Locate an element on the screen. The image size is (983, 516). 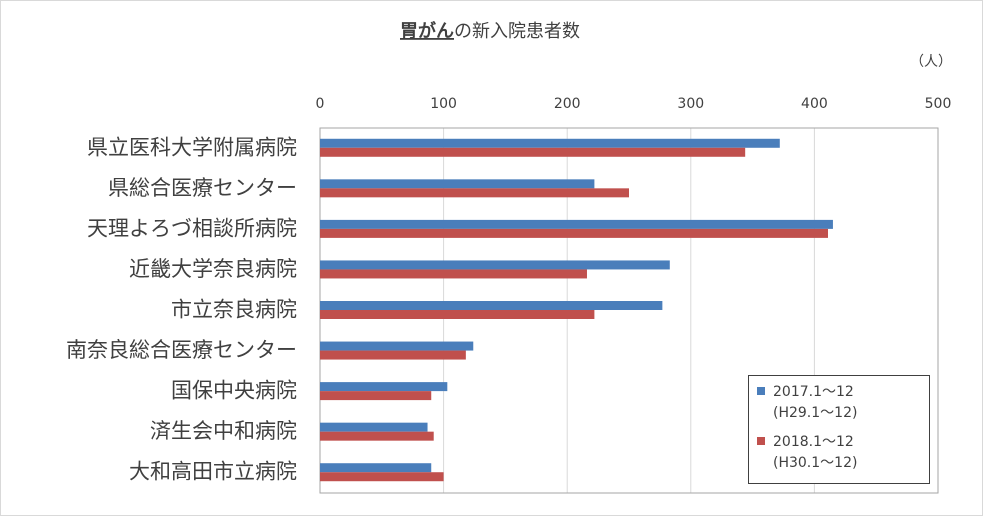
y-tick-label: 県立医科大学附属病院 is located at coordinates (192, 147).